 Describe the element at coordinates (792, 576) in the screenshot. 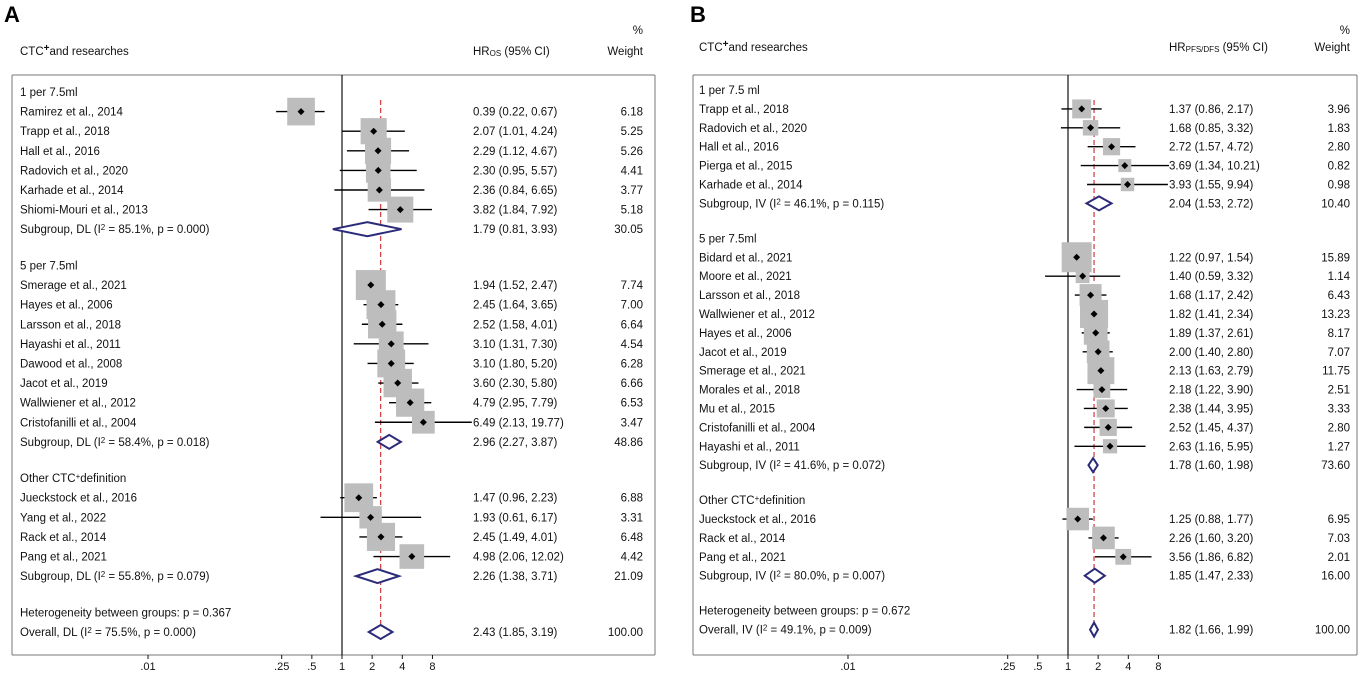

I see `subgroup-label: Subgroup, IV (I2 = 80.0%, p = 0.007)` at that location.